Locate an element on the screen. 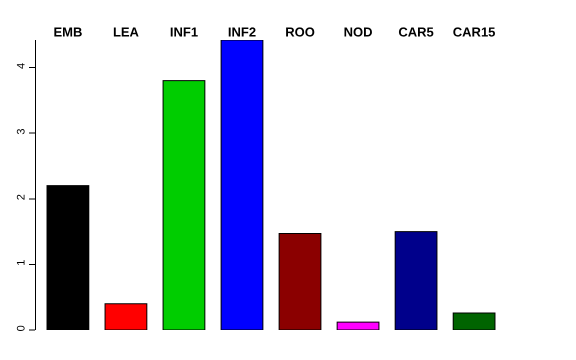 The image size is (576, 360). x-tick-label: ROO is located at coordinates (300, 32).